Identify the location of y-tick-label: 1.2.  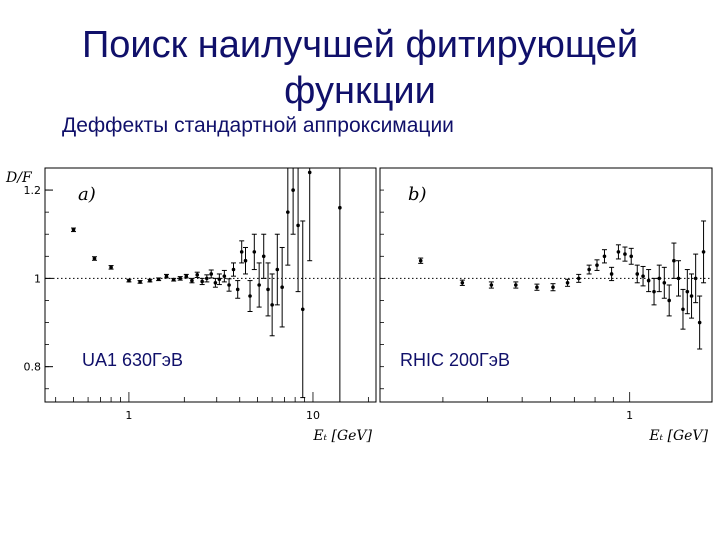
(33, 190).